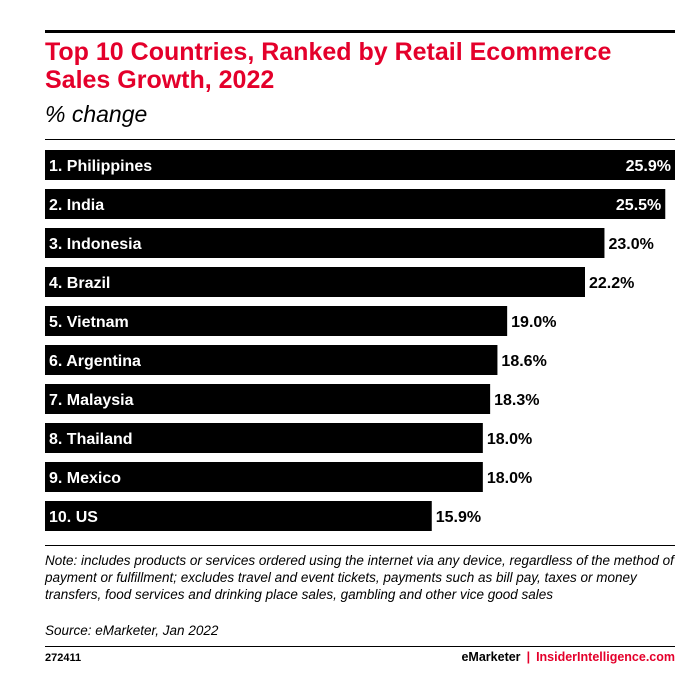  Describe the element at coordinates (96, 114) in the screenshot. I see `chart-subtitle: % change` at that location.